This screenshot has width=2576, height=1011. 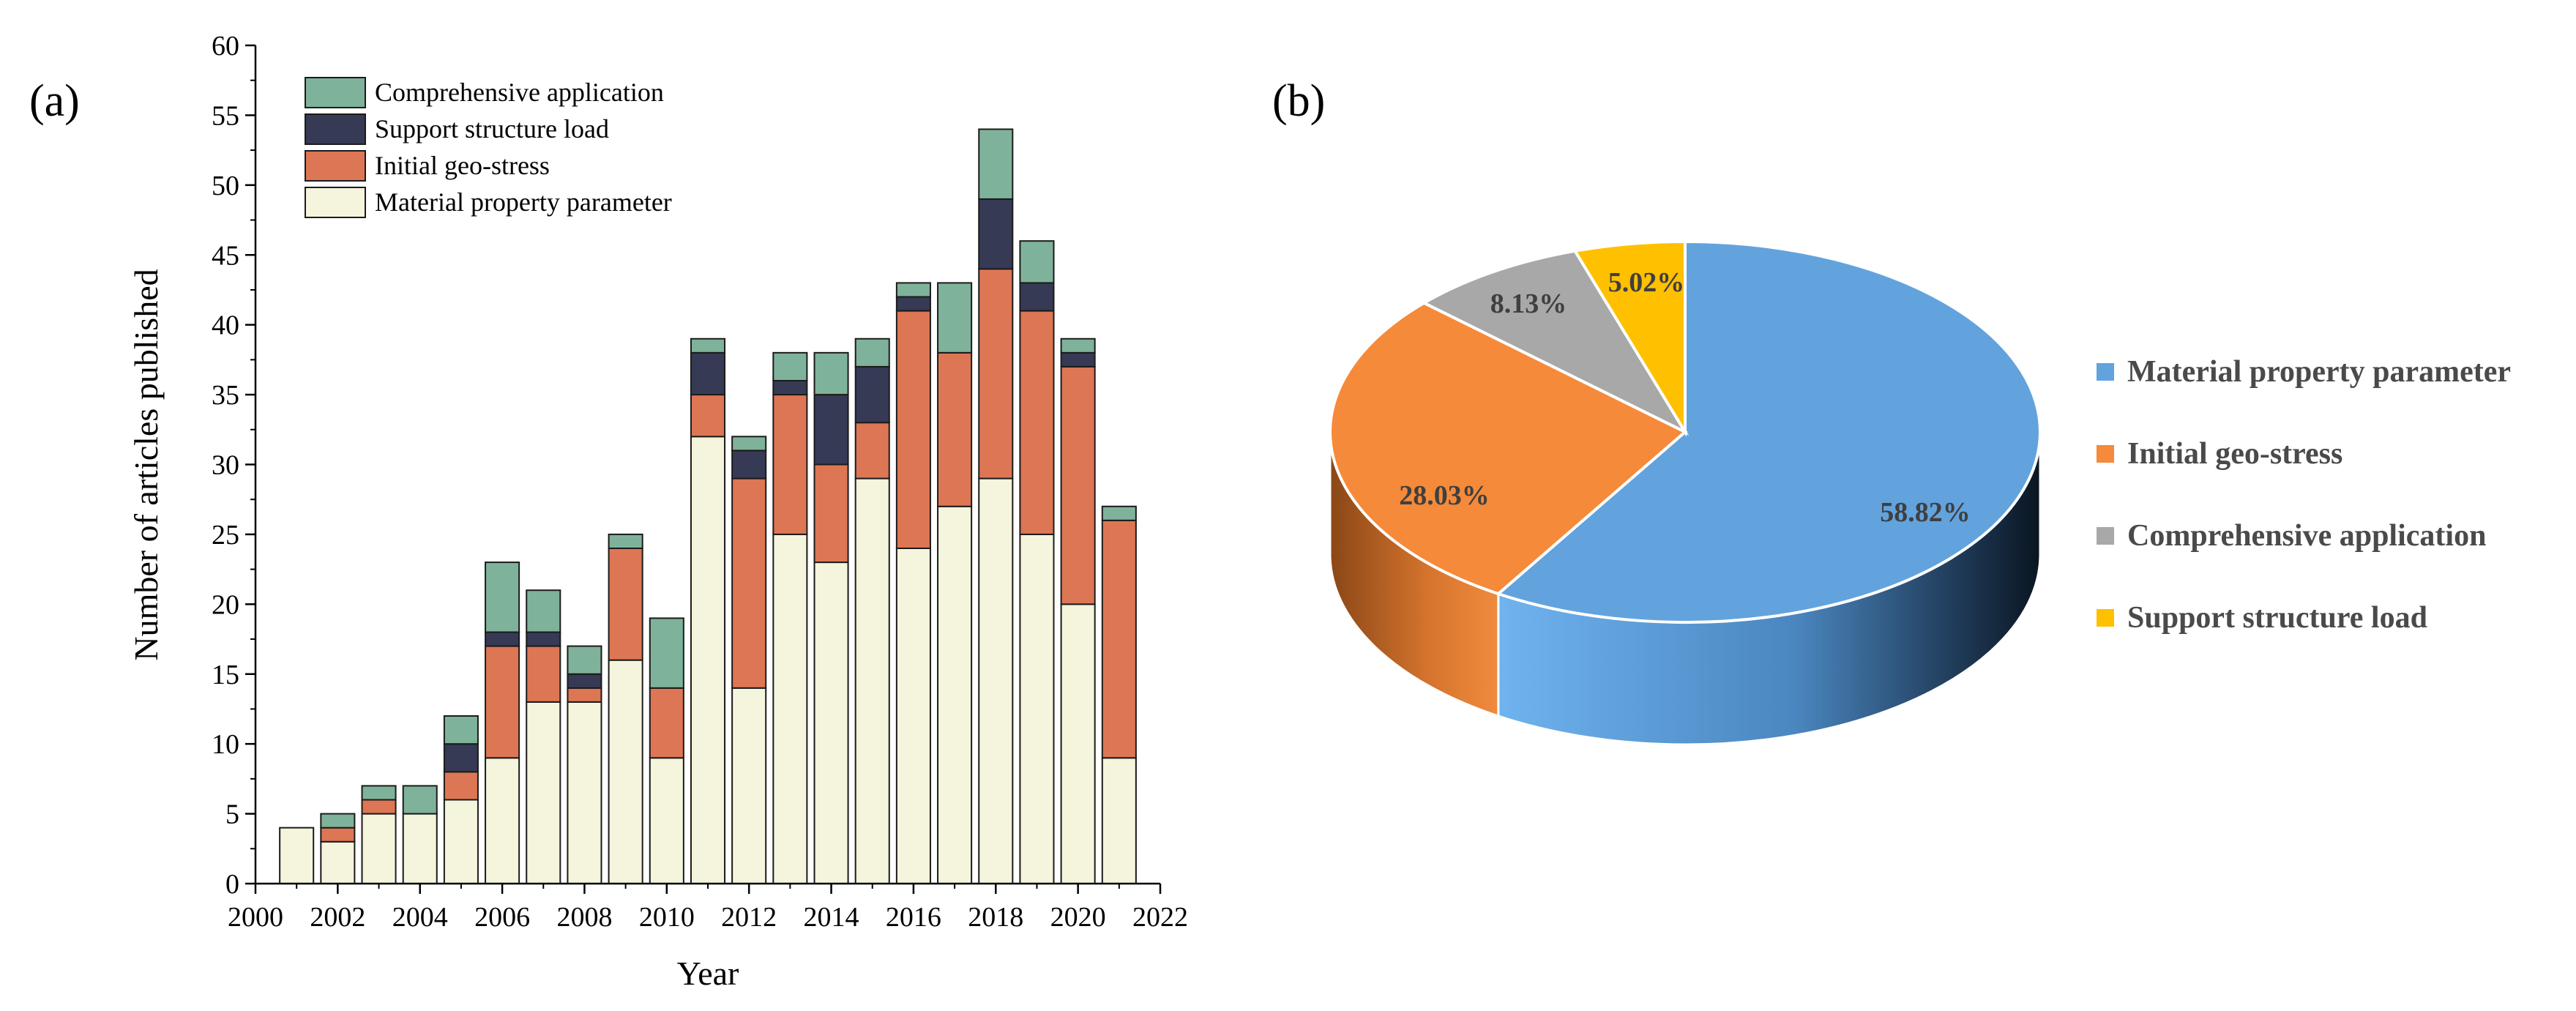 I want to click on legend-label-support: Support structure load, so click(x=492, y=128).